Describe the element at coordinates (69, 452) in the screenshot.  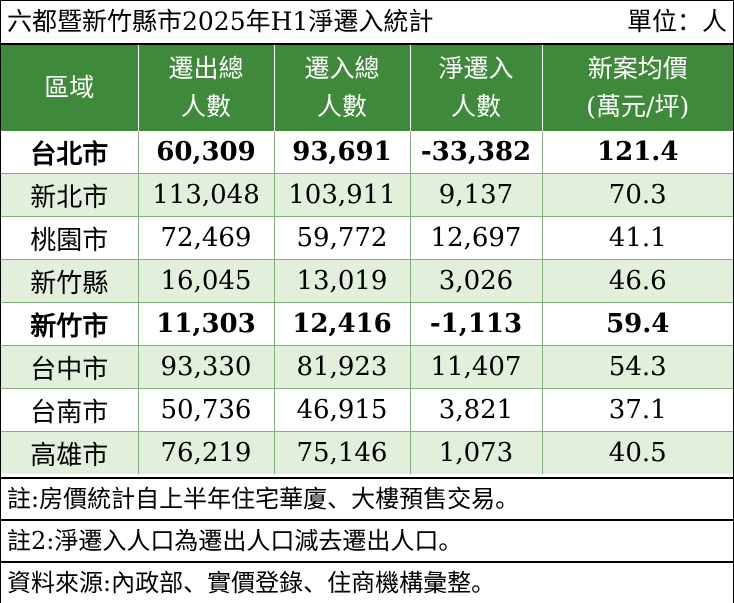
I see `cell-region: 高雄市` at that location.